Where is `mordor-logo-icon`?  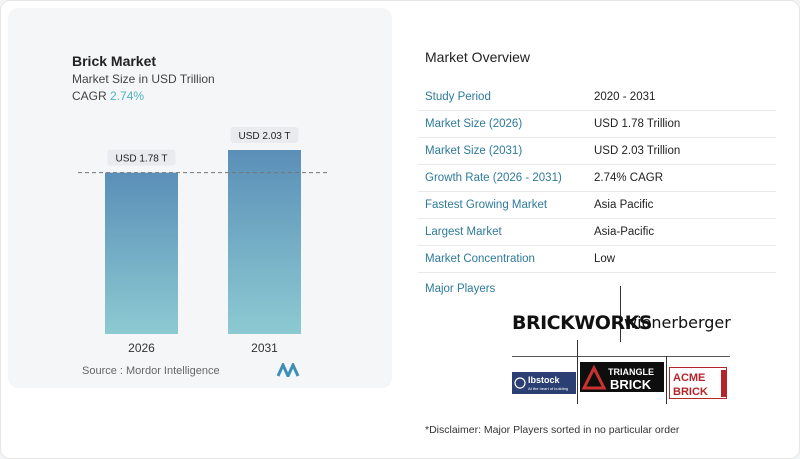
mordor-logo-icon is located at coordinates (288, 370).